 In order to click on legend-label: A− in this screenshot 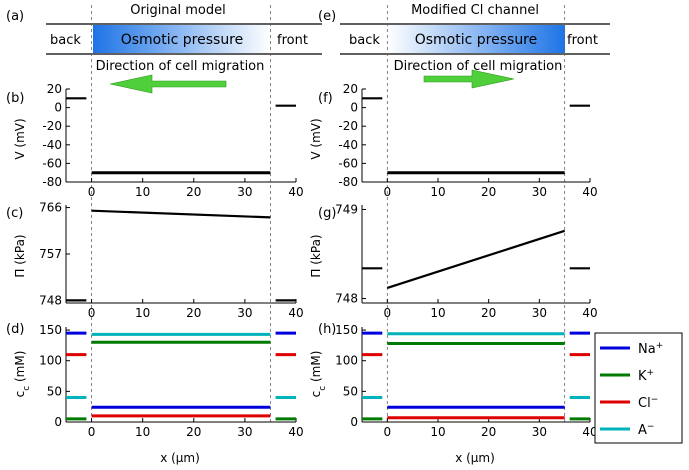, I will do `click(646, 430)`.